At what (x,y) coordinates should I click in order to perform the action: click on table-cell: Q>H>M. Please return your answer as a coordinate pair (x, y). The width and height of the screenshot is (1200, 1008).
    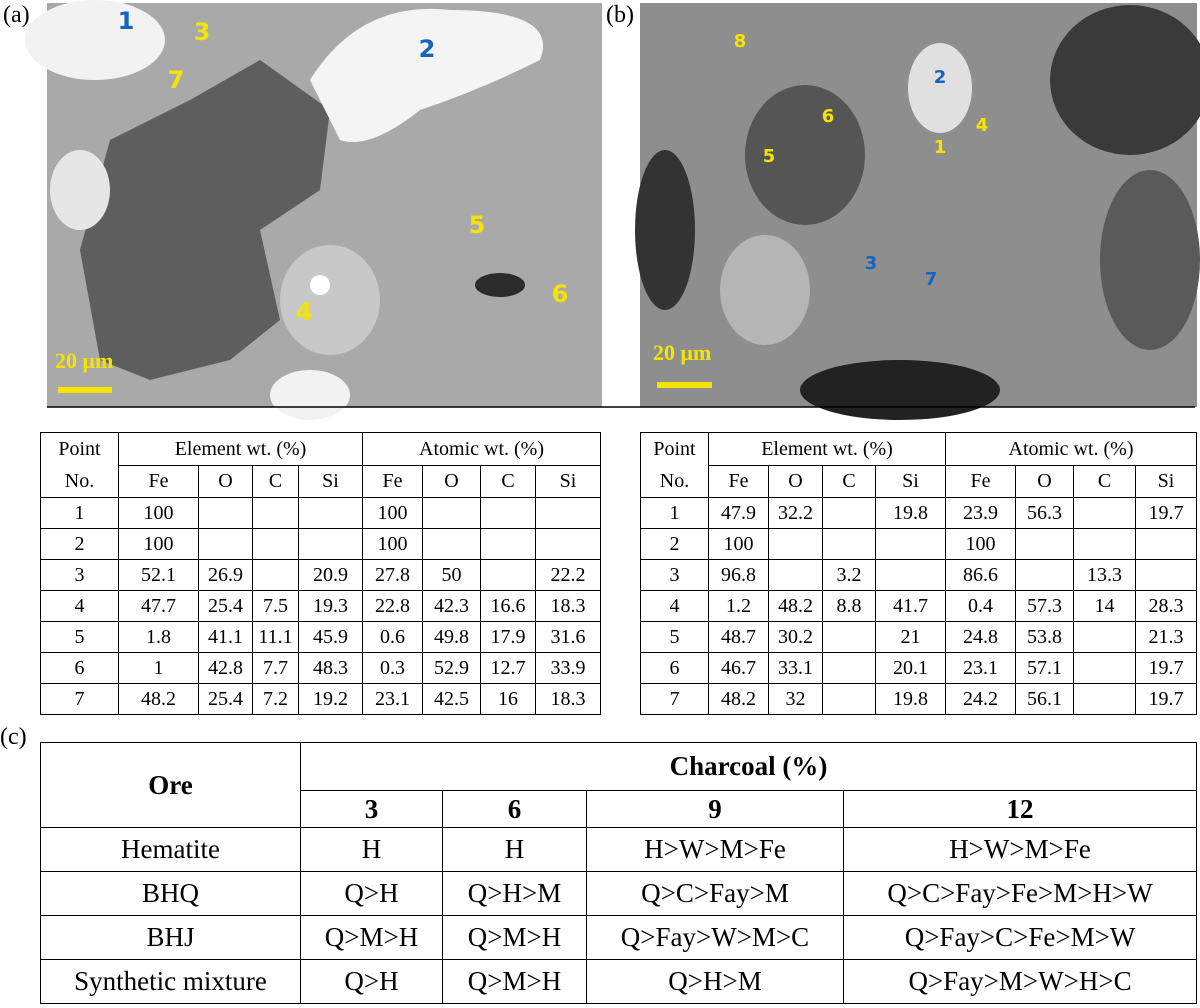
    Looking at the image, I should click on (715, 981).